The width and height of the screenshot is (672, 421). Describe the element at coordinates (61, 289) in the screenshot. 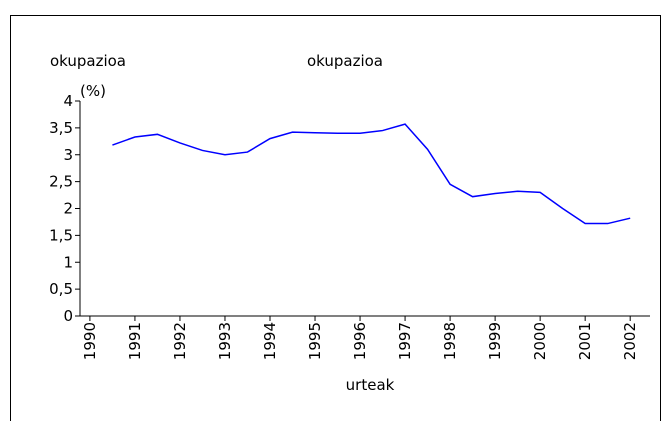

I see `y-tick-label: 0,5` at that location.